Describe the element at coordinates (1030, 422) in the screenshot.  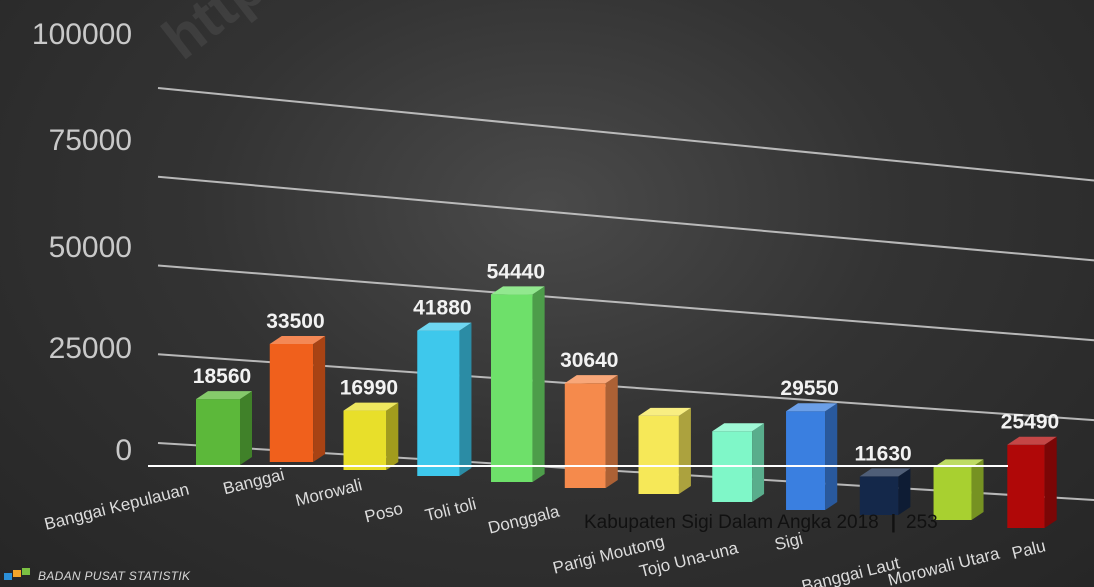
I see `data-label: 25490` at that location.